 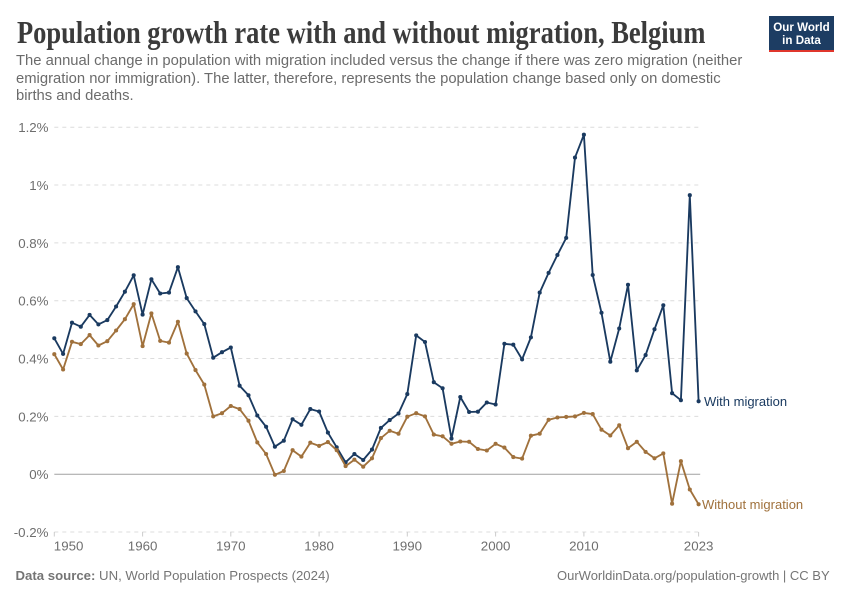 I want to click on svg-text: 1970, so click(x=231, y=546).